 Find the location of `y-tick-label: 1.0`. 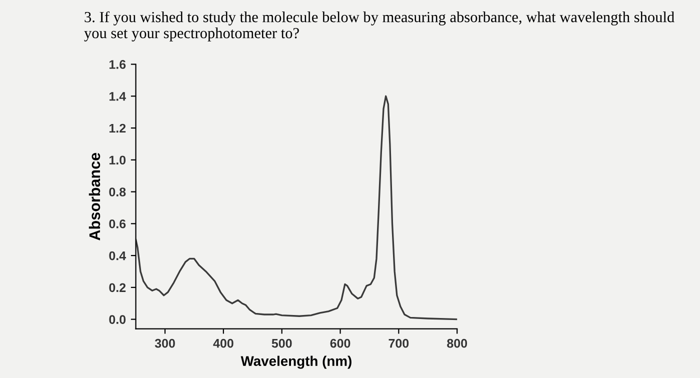

y-tick-label: 1.0 is located at coordinates (117, 160).